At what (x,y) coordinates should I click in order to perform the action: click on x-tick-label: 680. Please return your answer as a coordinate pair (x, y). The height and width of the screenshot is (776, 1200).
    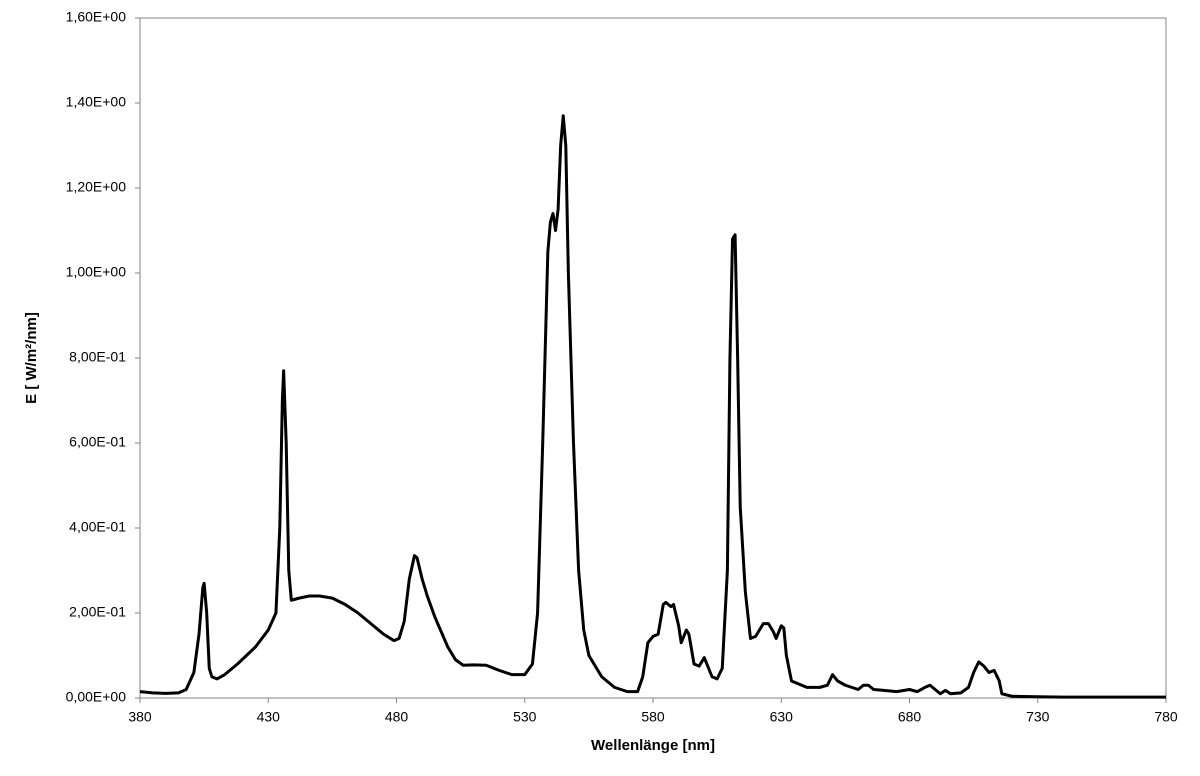
    Looking at the image, I should click on (910, 717).